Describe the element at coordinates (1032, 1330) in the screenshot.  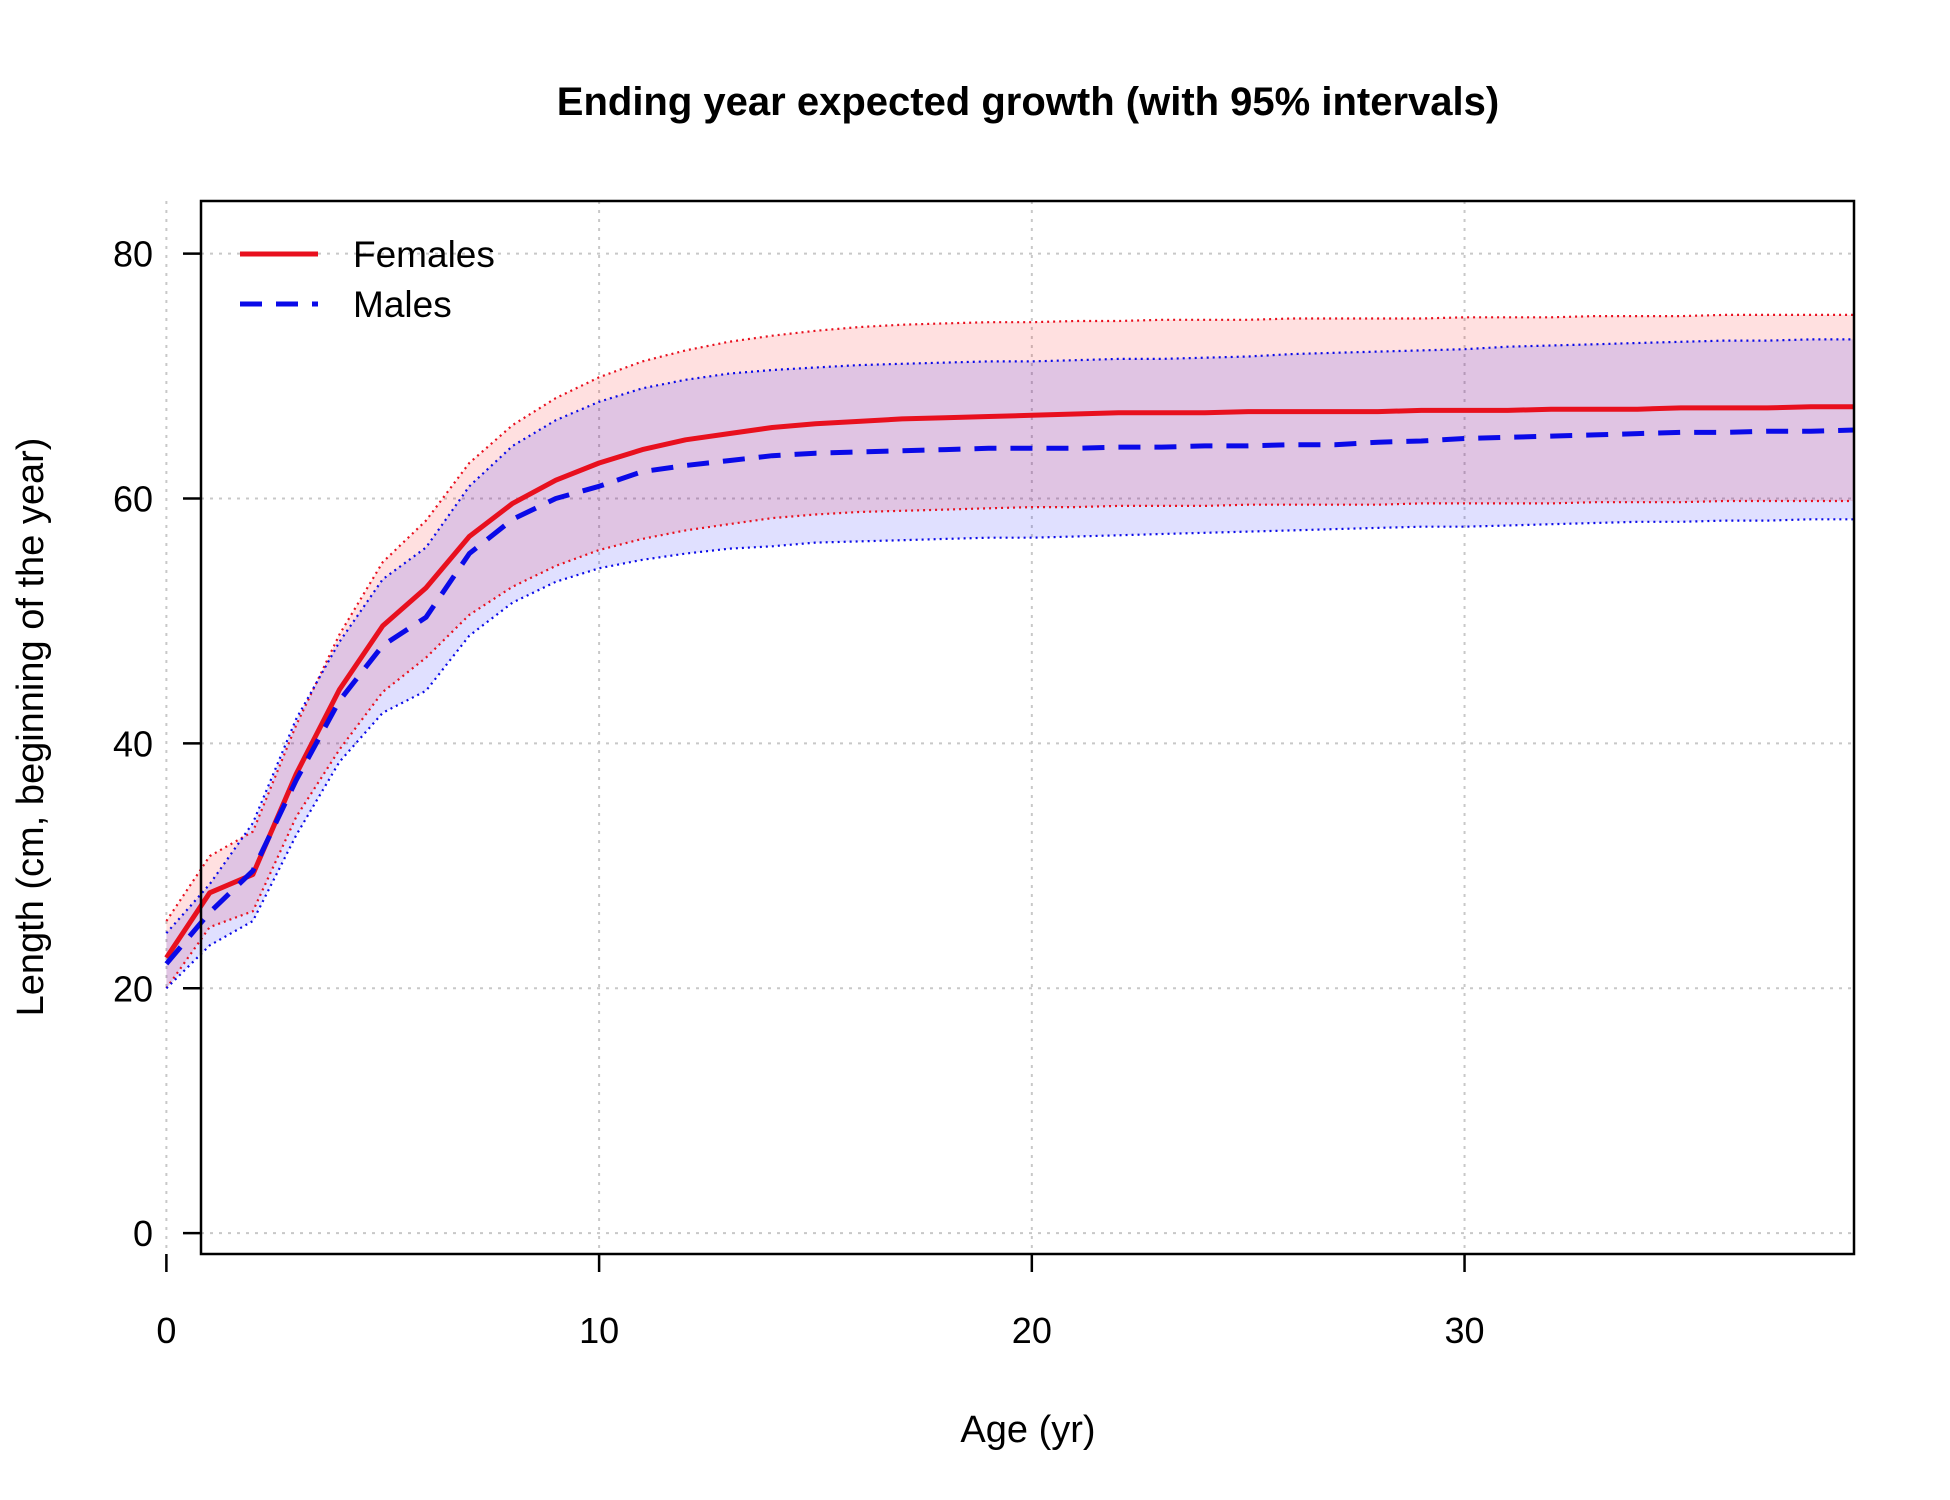
I see `x-tick-label: 20` at that location.